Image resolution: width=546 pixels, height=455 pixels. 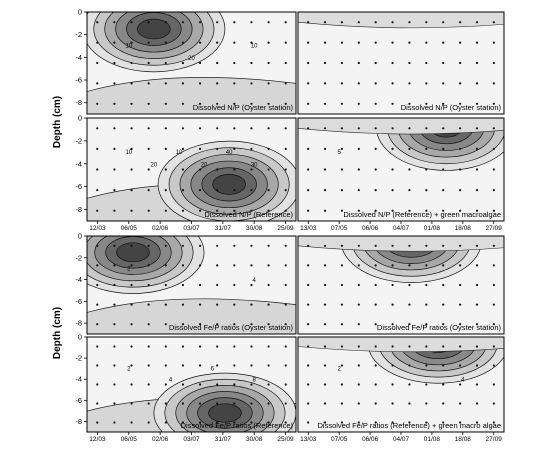 I want to click on contour-label: 8, so click(x=255, y=381).